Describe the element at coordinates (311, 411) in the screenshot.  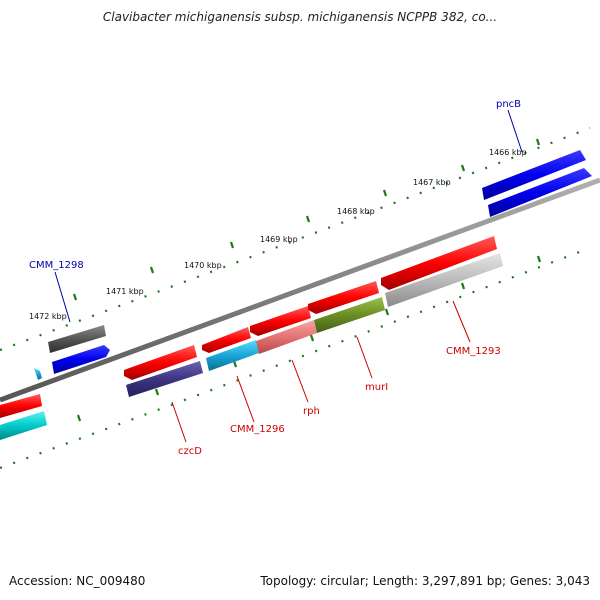
I see `gene-label-rph: rph` at that location.